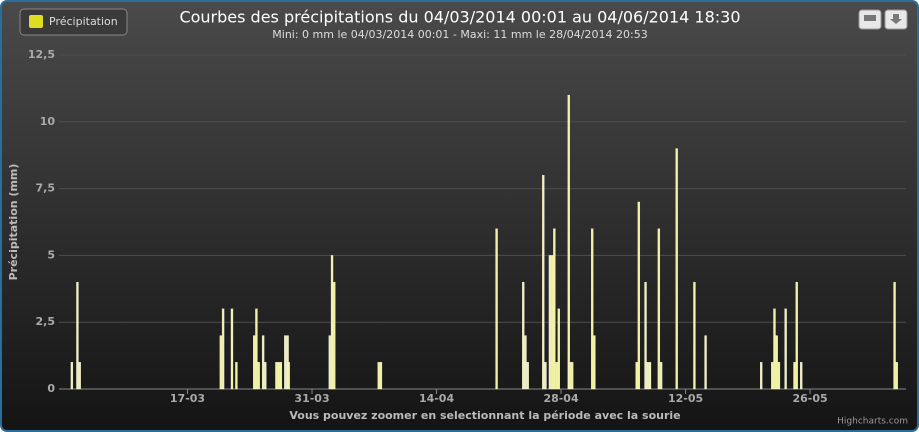  I want to click on x-tick-label: 12-05, so click(685, 398).